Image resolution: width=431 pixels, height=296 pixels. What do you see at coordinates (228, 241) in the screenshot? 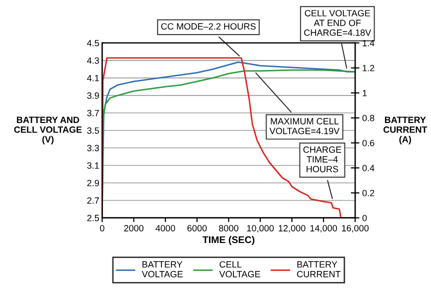
I see `x-axis-title: TIME (SEC)` at bounding box center [228, 241].